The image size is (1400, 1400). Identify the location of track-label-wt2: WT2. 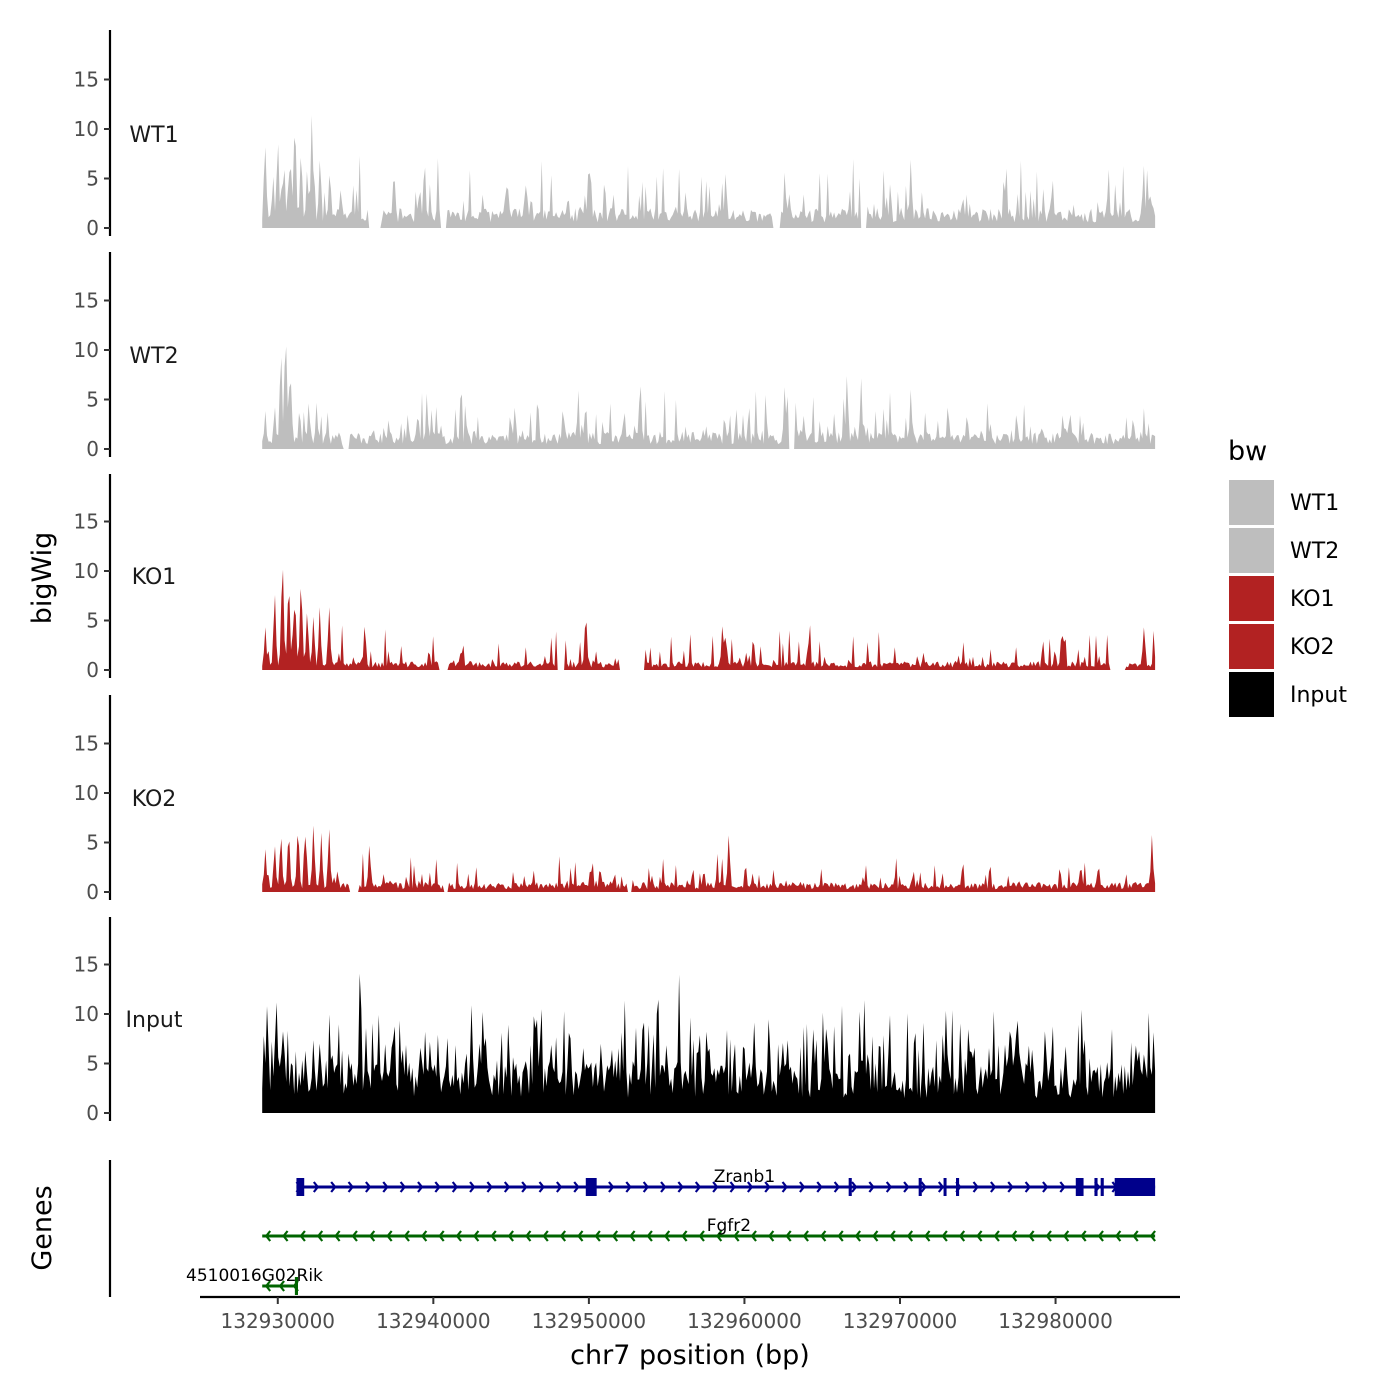
(153, 356).